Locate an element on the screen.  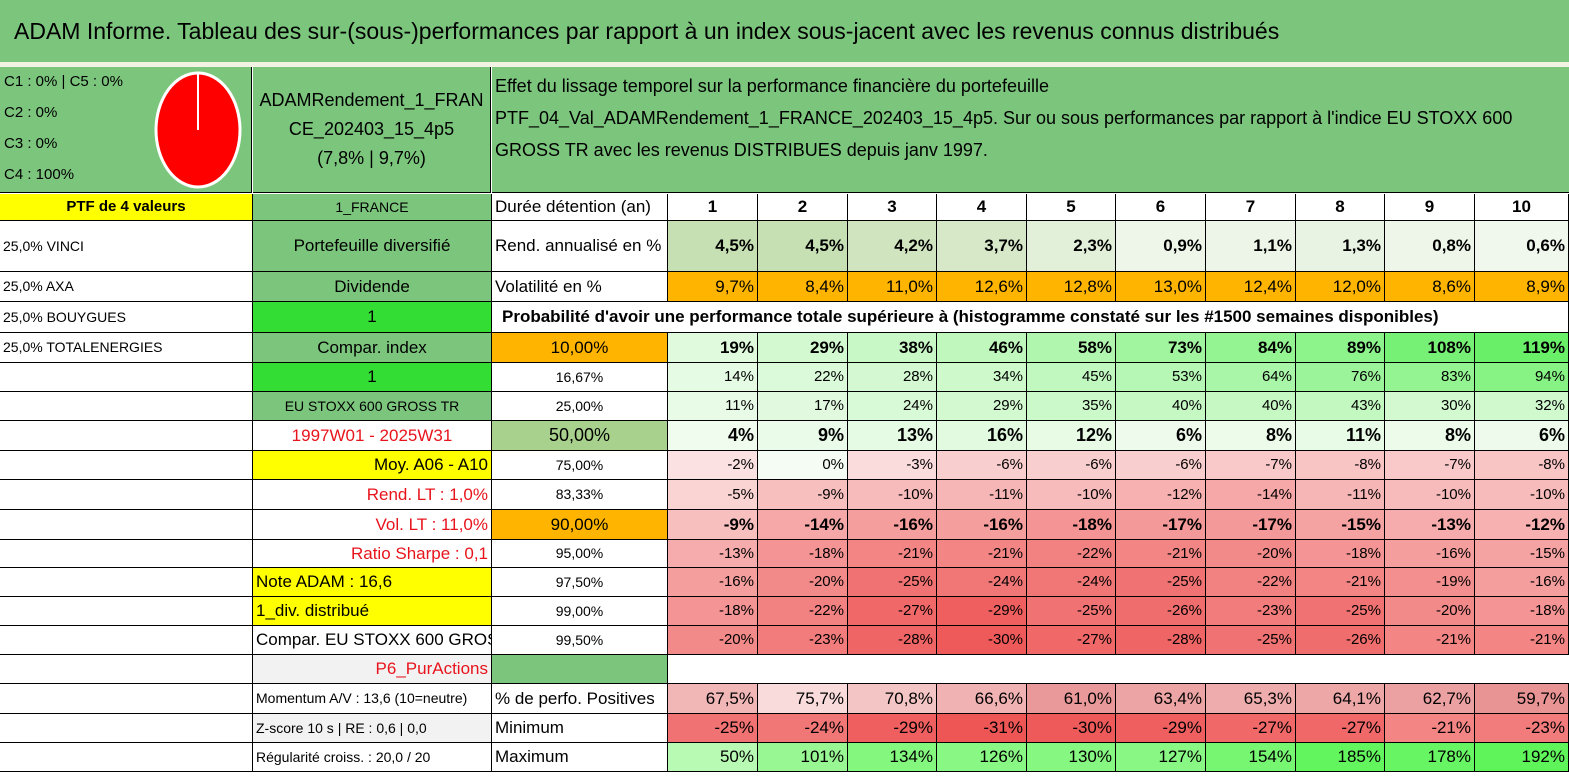
rend-value-5: 2,3% is located at coordinates (1071, 246).